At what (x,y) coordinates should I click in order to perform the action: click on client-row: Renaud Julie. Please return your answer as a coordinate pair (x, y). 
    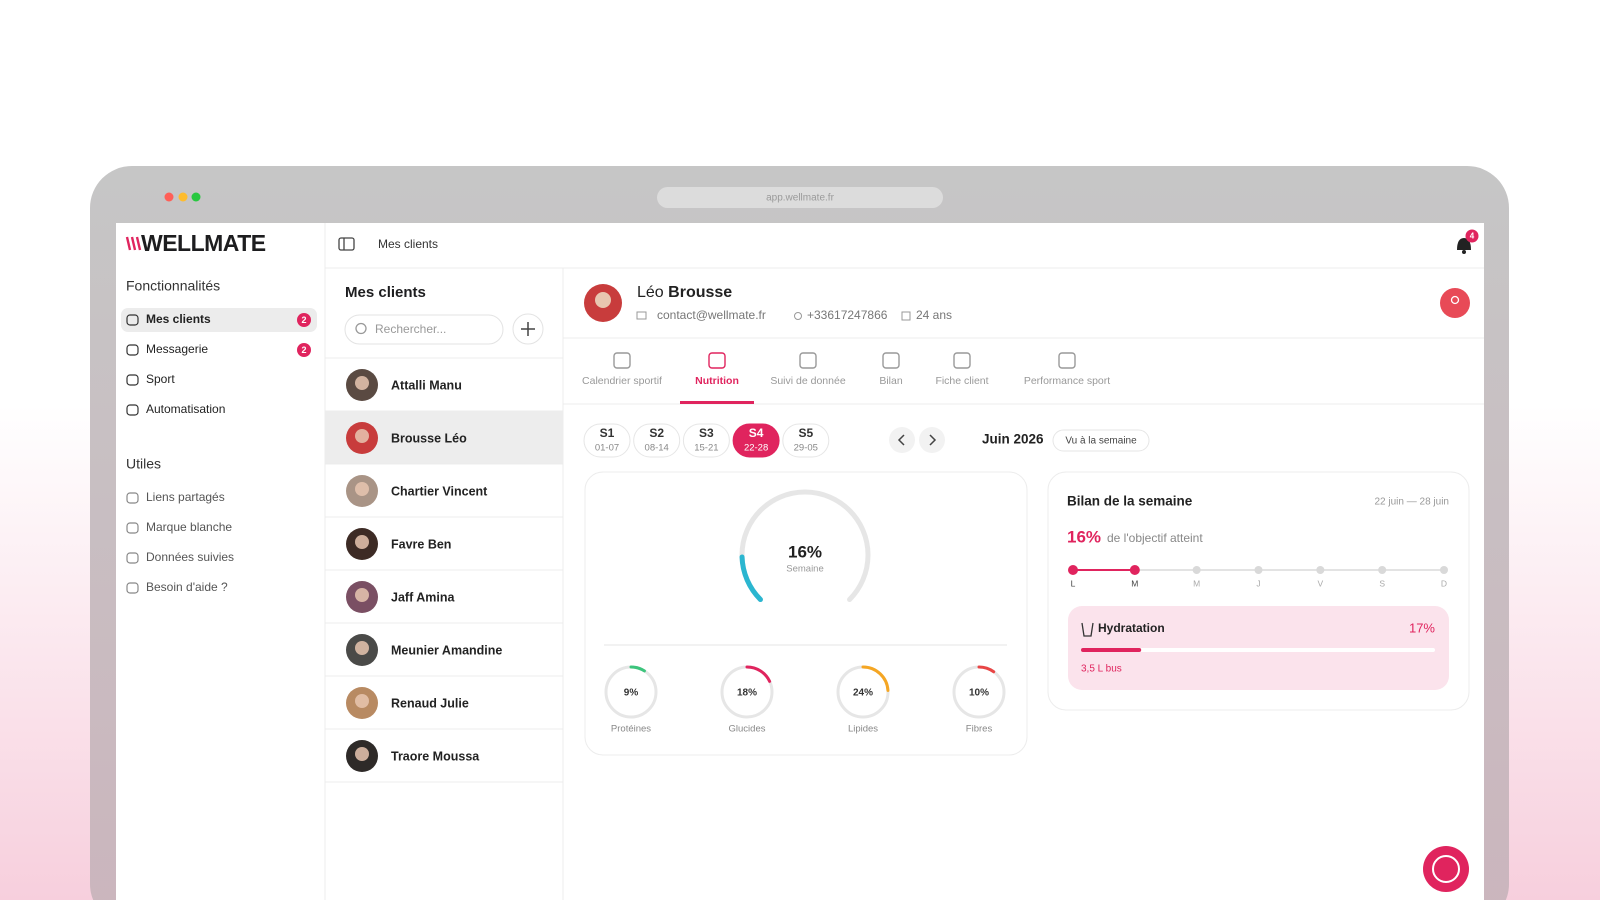
    Looking at the image, I should click on (444, 708).